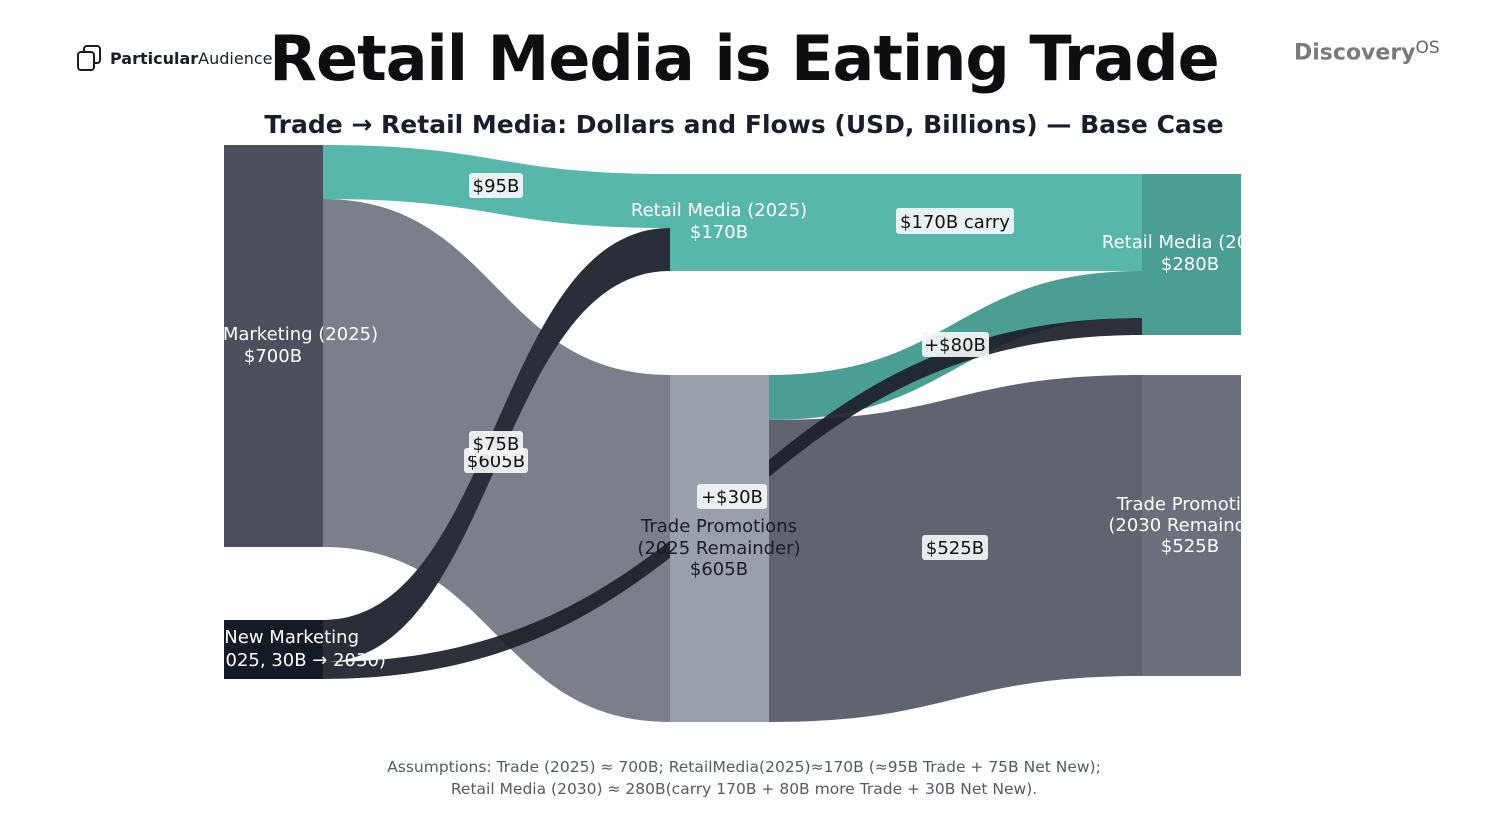 The image size is (1488, 837). I want to click on node-rm-2030, so click(1191, 254).